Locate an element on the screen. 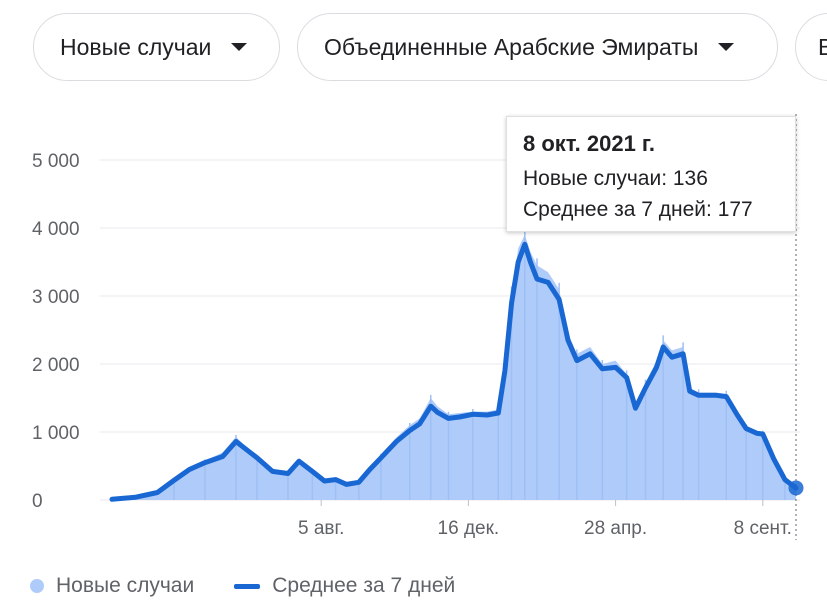  metric-dropdown: Новые случаи is located at coordinates (156, 47).